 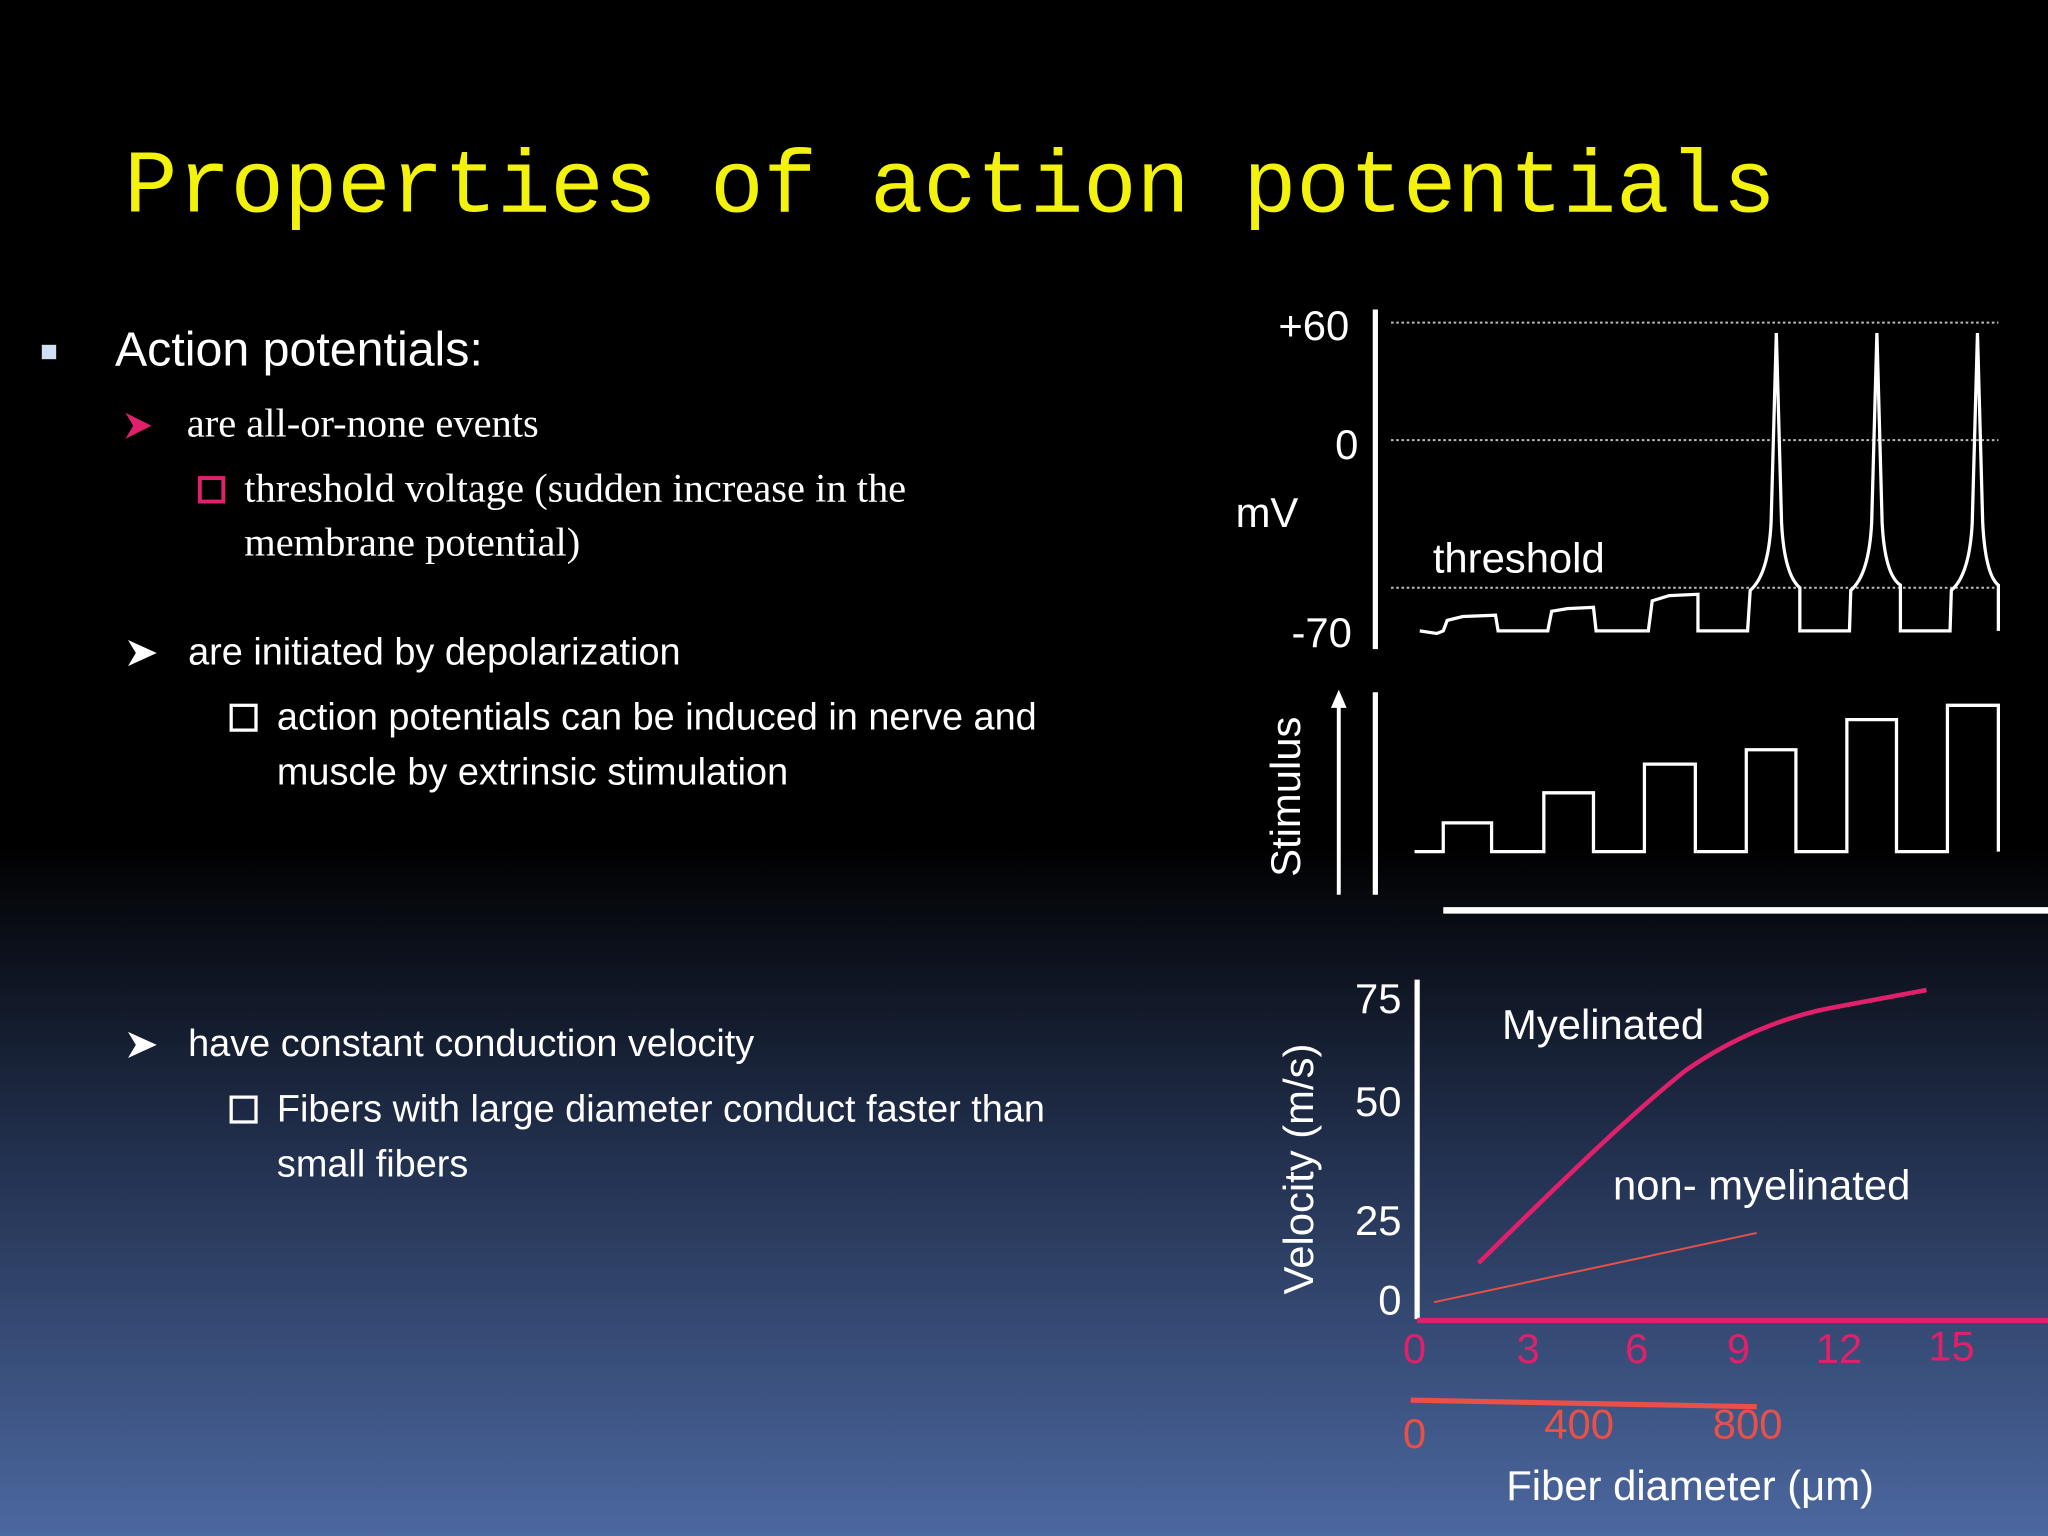 What do you see at coordinates (1378, 998) in the screenshot?
I see `tick-label: 75` at bounding box center [1378, 998].